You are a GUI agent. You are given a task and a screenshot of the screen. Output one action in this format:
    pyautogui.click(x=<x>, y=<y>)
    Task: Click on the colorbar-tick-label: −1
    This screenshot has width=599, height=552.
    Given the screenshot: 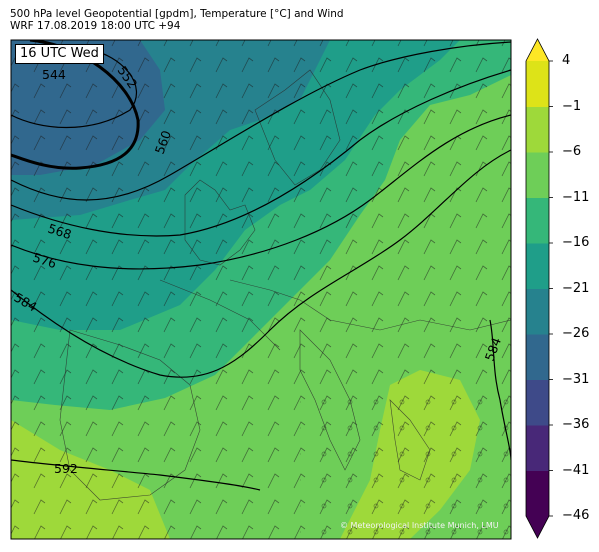 What is the action you would take?
    pyautogui.click(x=572, y=106)
    